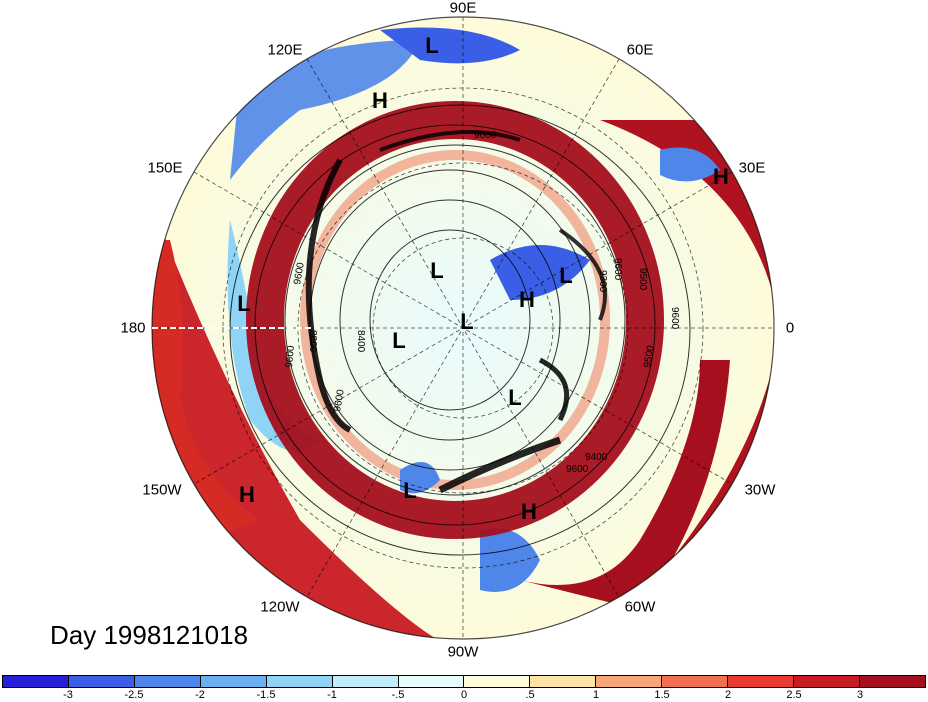  I want to click on lon-label-150w: 150W, so click(162, 490).